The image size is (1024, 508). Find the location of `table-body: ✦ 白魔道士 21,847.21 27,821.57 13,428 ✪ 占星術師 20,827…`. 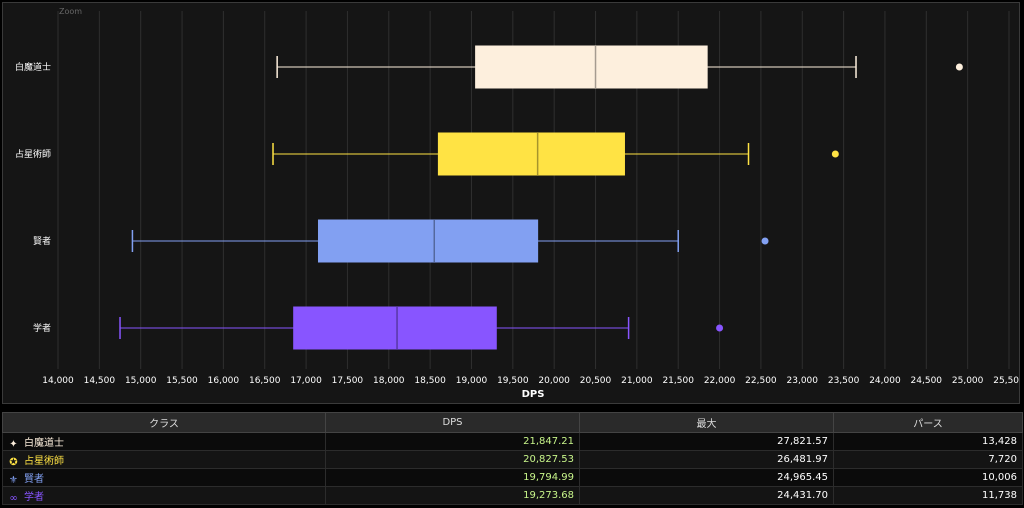

table-body: ✦ 白魔道士 21,847.21 27,821.57 13,428 ✪ 占星術師 20,827… is located at coordinates (512, 468).